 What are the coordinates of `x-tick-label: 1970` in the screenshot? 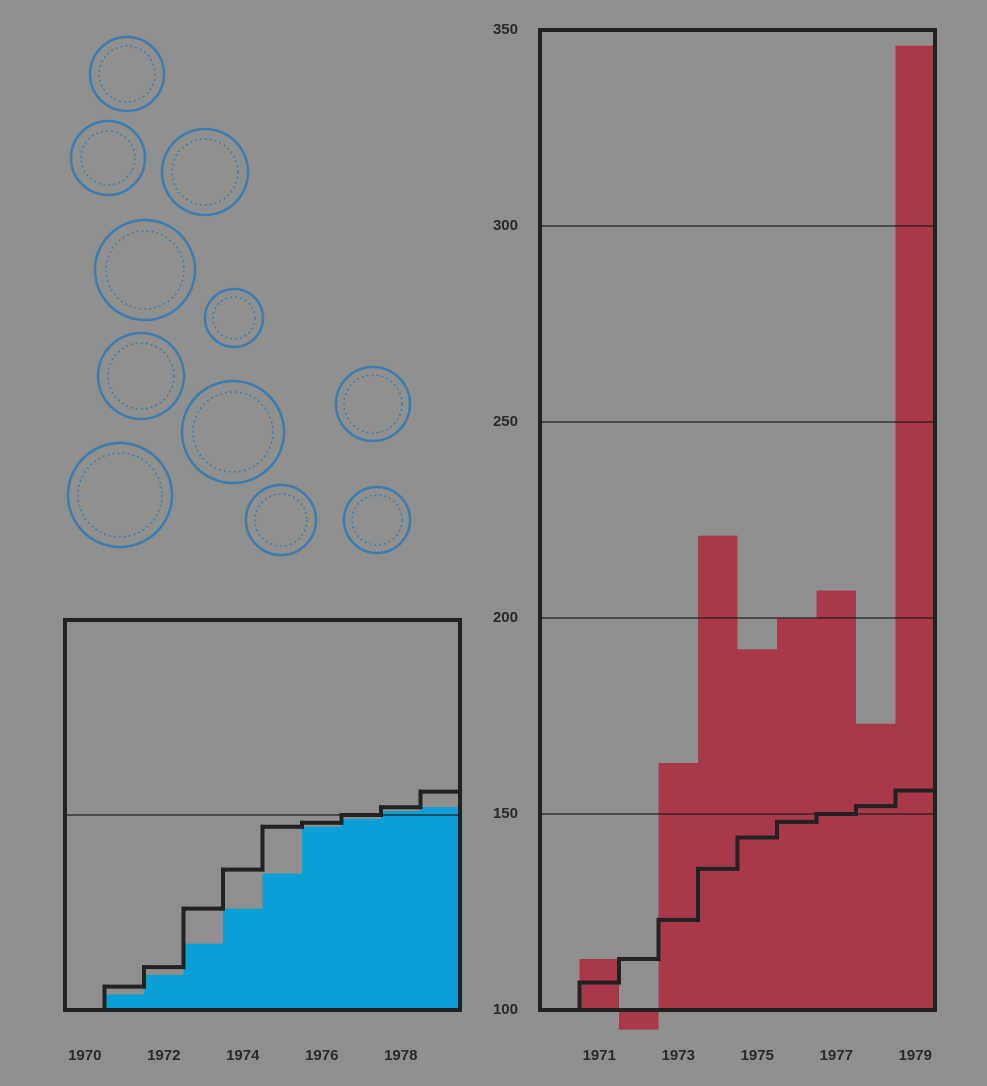 It's located at (84, 1055).